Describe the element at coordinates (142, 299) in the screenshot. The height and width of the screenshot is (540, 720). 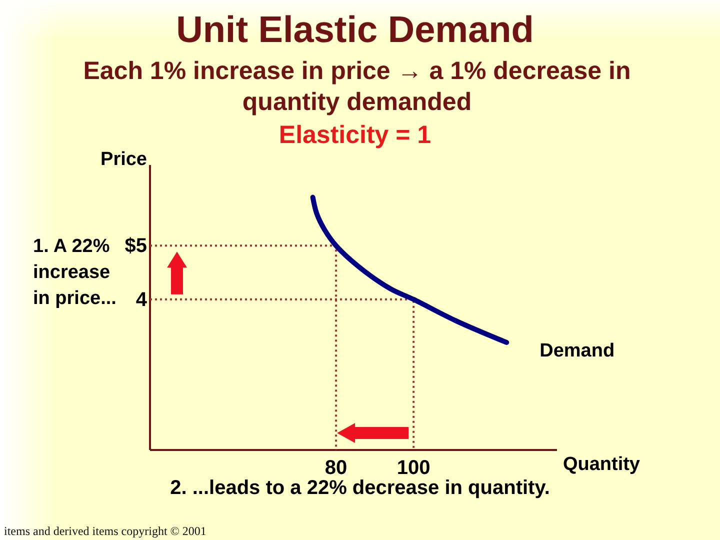
I see `y-tick-label: 4` at that location.